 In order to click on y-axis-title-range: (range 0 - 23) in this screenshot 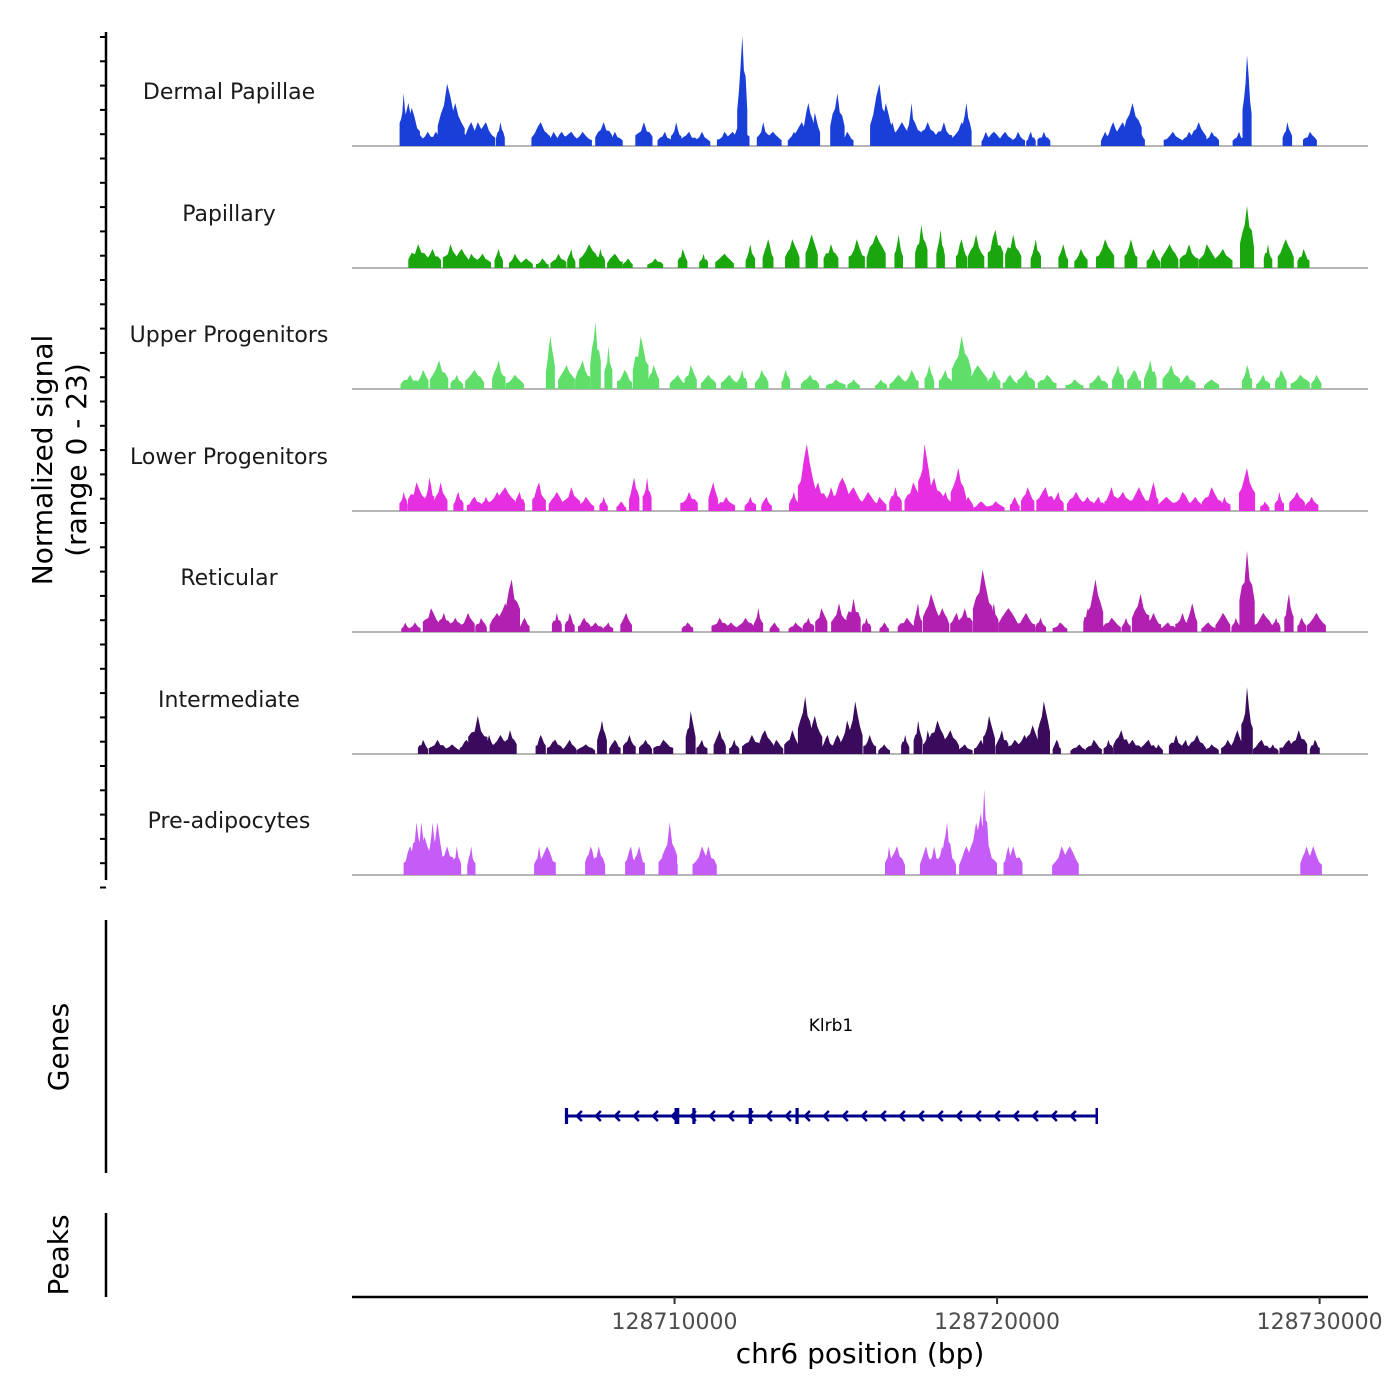, I will do `click(76, 460)`.